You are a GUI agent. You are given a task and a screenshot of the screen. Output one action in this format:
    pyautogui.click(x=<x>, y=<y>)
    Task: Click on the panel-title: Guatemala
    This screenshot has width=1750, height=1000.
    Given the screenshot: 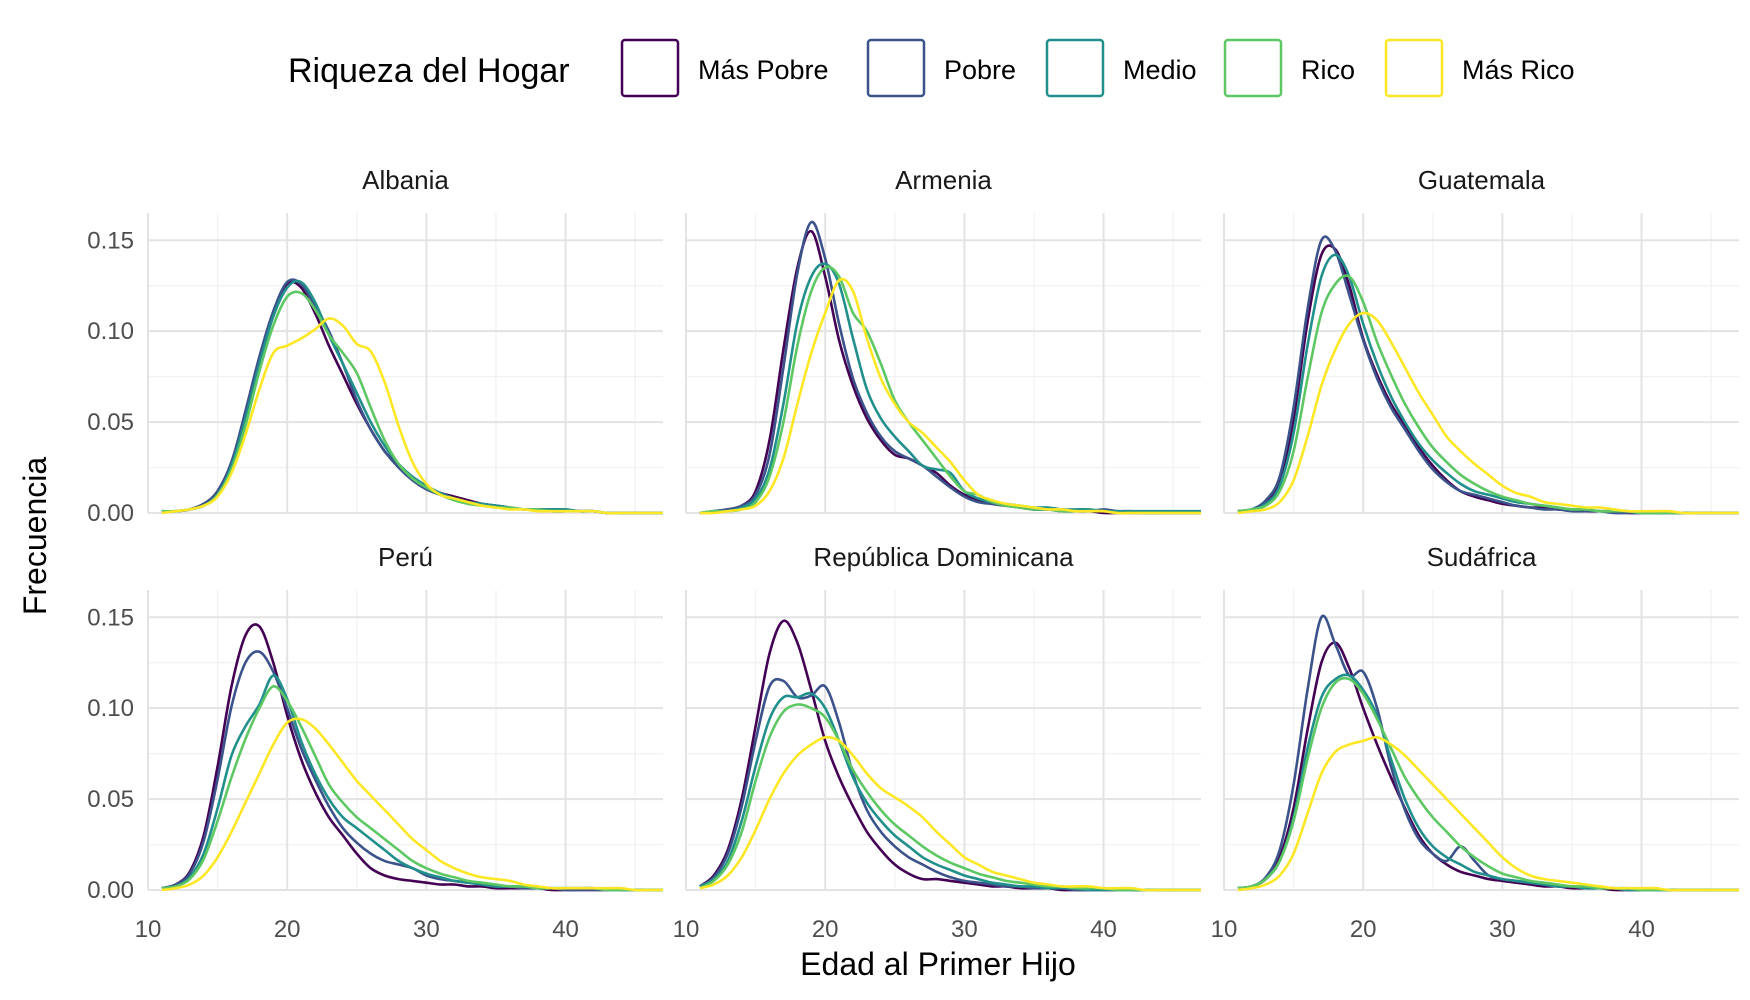 What is the action you would take?
    pyautogui.click(x=1482, y=180)
    